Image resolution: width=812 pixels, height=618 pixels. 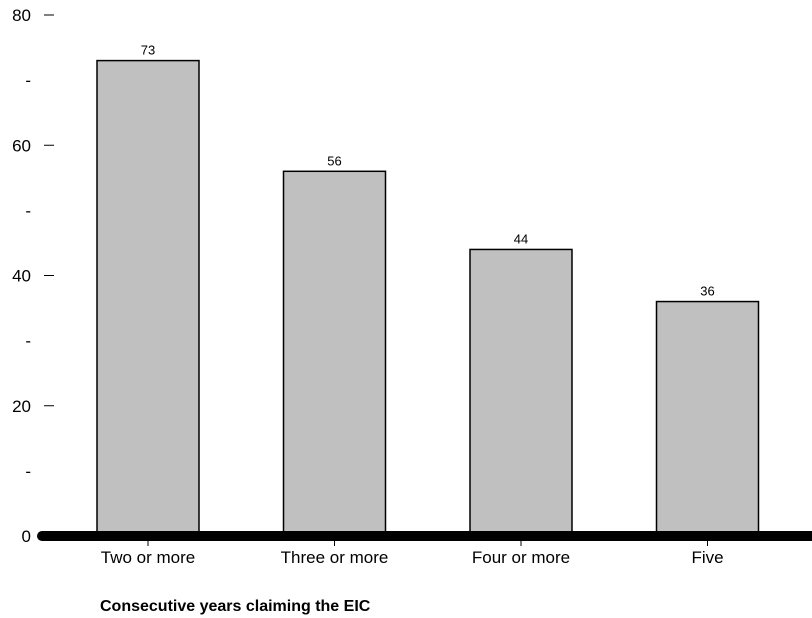 I want to click on y-tick-label: 80, so click(x=21, y=15).